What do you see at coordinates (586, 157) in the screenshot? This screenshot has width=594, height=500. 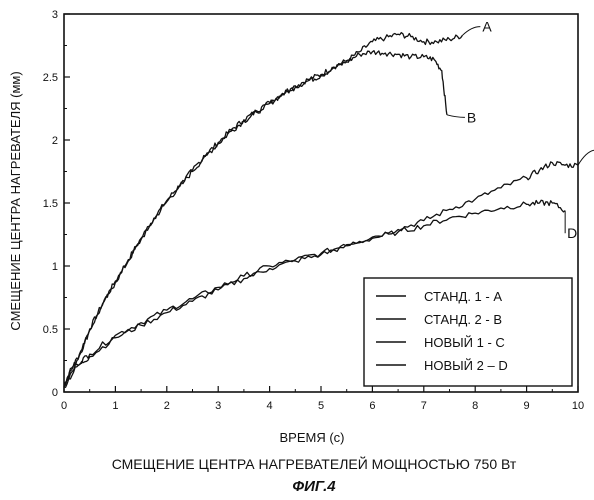 I see `annotation-leader-c` at bounding box center [586, 157].